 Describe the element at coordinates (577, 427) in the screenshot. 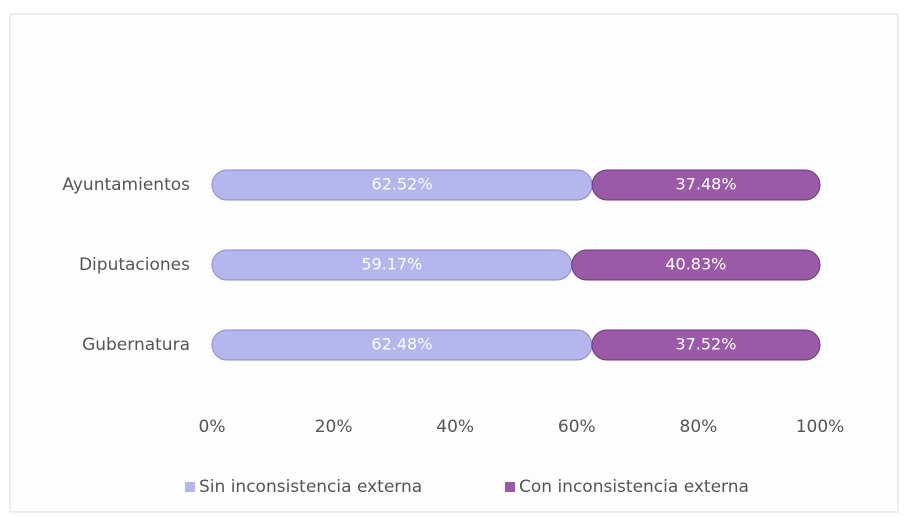

I see `x-tick-label: 60%` at that location.